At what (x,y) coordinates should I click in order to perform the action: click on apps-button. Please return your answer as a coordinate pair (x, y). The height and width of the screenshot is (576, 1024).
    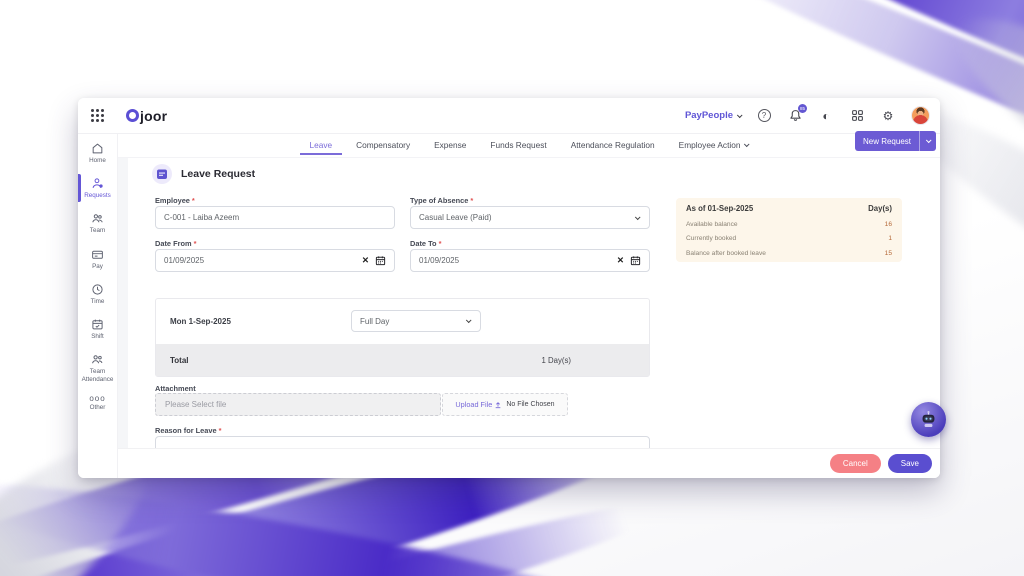
    Looking at the image, I should click on (857, 116).